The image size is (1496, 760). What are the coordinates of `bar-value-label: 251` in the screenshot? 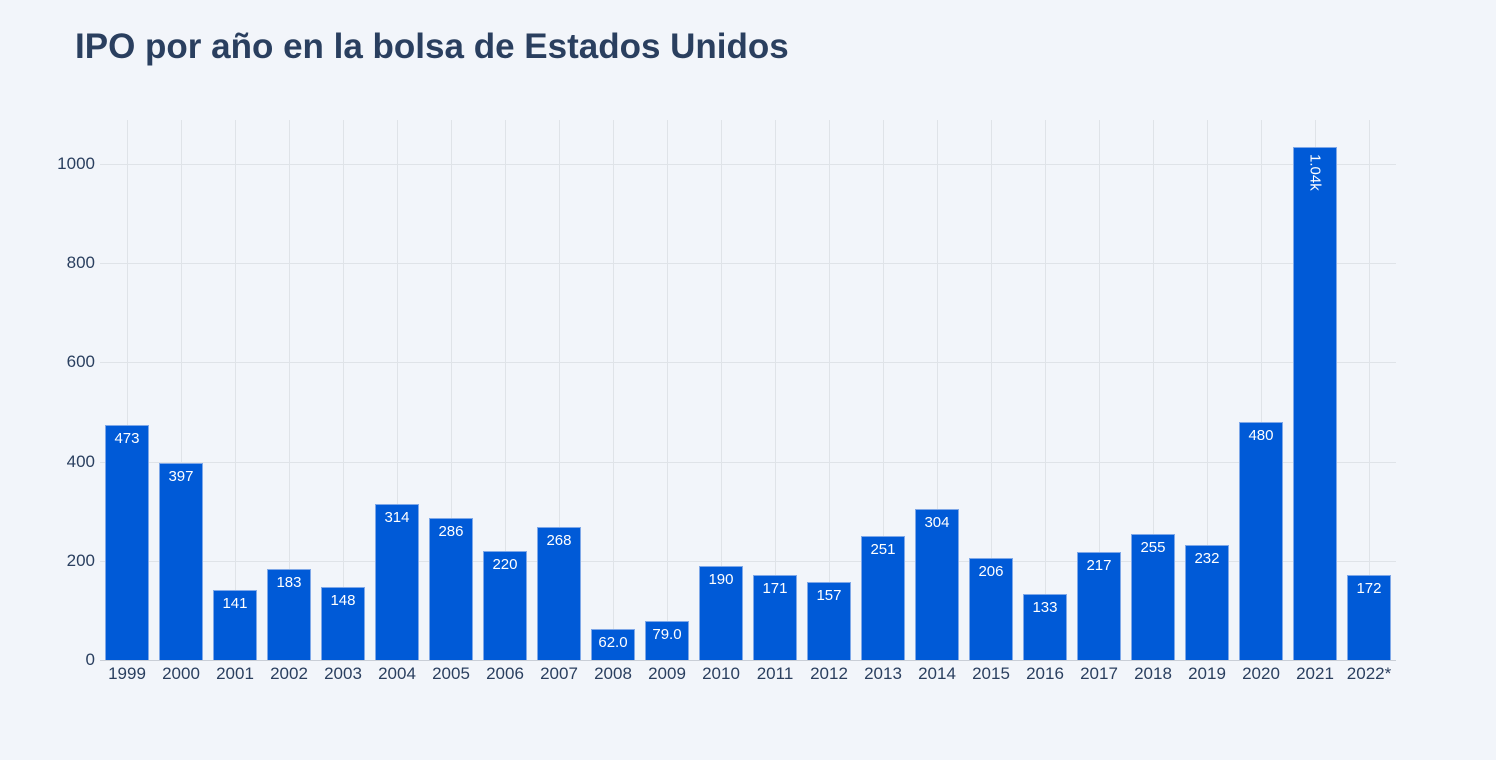 It's located at (883, 549).